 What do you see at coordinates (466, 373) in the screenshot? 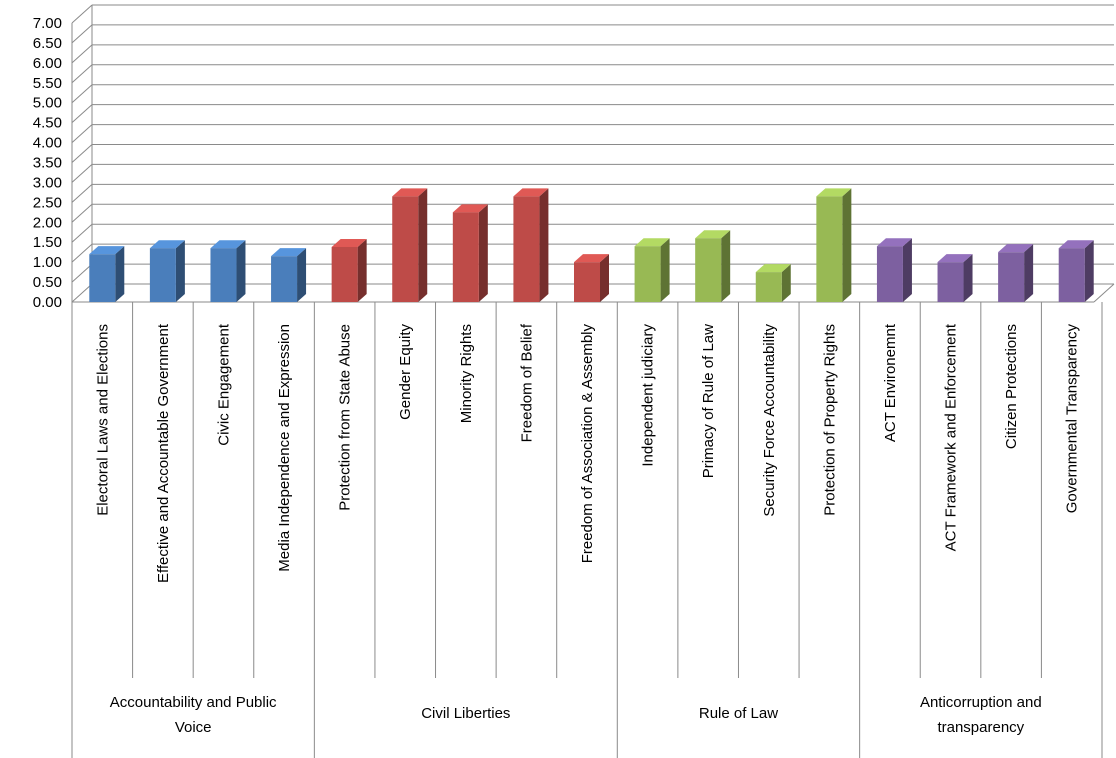
I see `category-label: Minority Rights` at bounding box center [466, 373].